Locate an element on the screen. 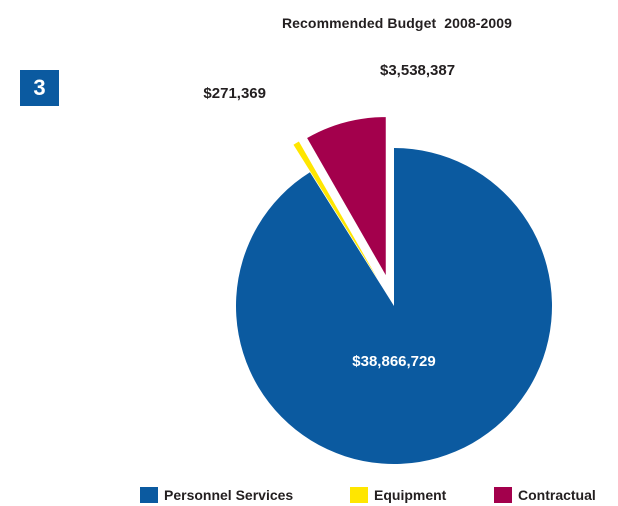  pie-slice-equipment is located at coordinates (335, 210).